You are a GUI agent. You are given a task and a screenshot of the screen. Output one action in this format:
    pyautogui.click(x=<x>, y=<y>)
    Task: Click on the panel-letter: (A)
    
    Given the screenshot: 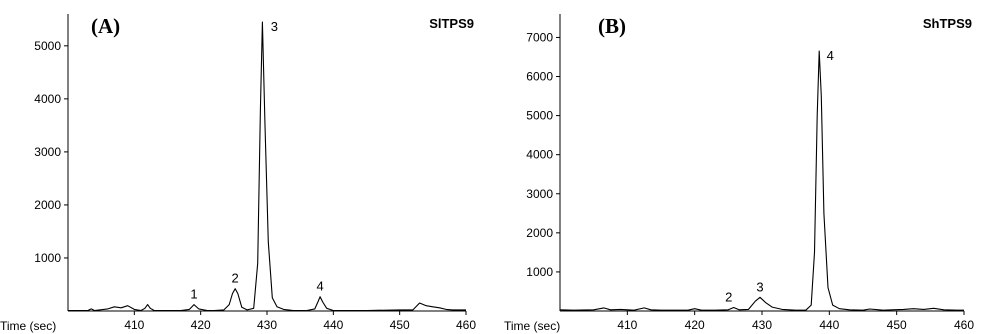 What is the action you would take?
    pyautogui.click(x=105, y=26)
    